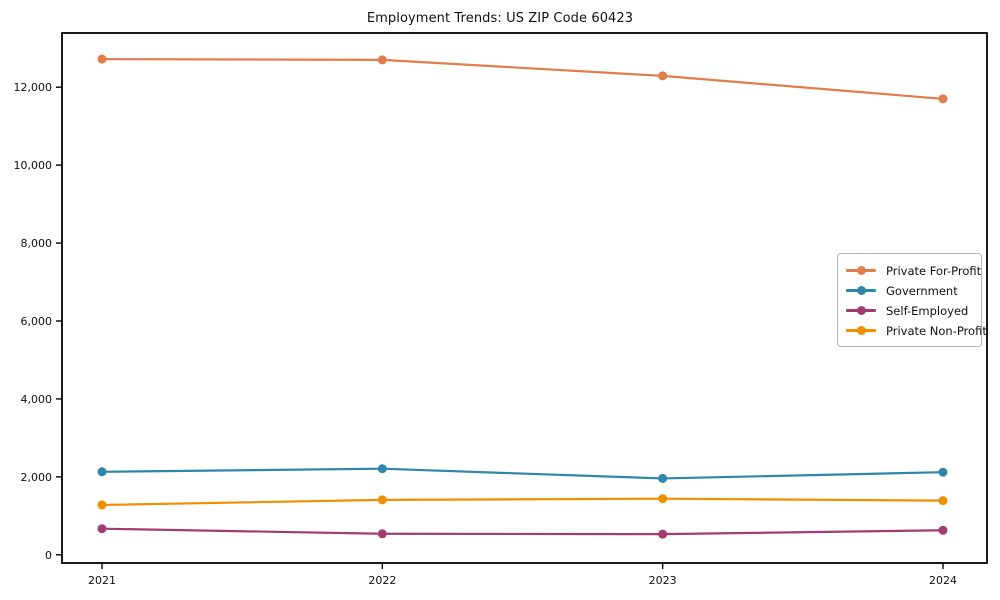  What do you see at coordinates (943, 530) in the screenshot?
I see `data-point-self-employed-2024` at bounding box center [943, 530].